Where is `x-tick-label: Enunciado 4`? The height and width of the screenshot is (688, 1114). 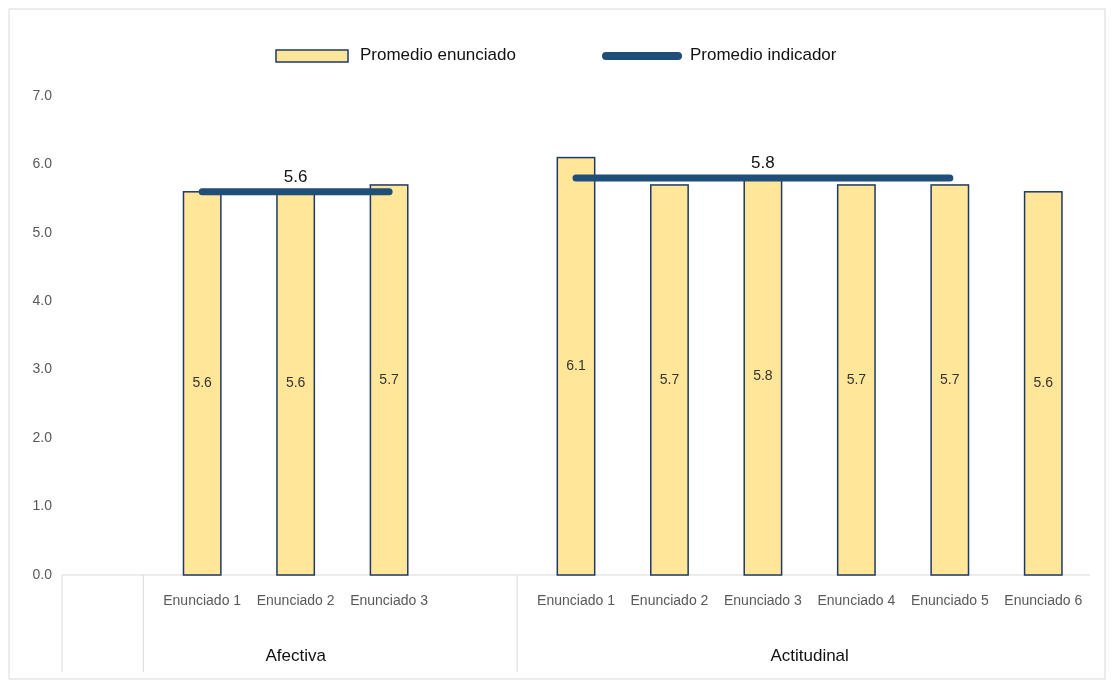
x-tick-label: Enunciado 4 is located at coordinates (856, 600).